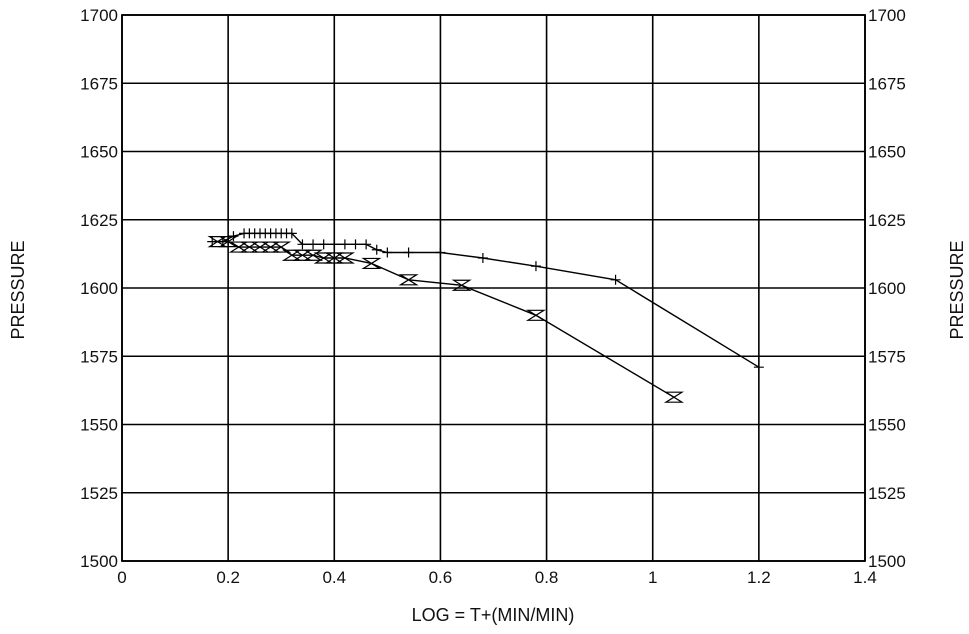  What do you see at coordinates (887, 152) in the screenshot?
I see `y-tick-label-right: 1650` at bounding box center [887, 152].